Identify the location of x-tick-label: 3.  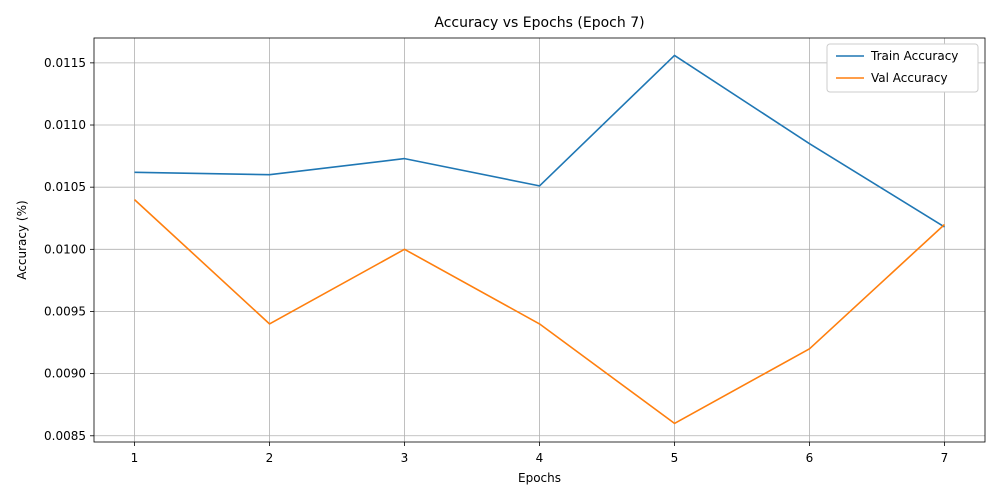
(405, 458).